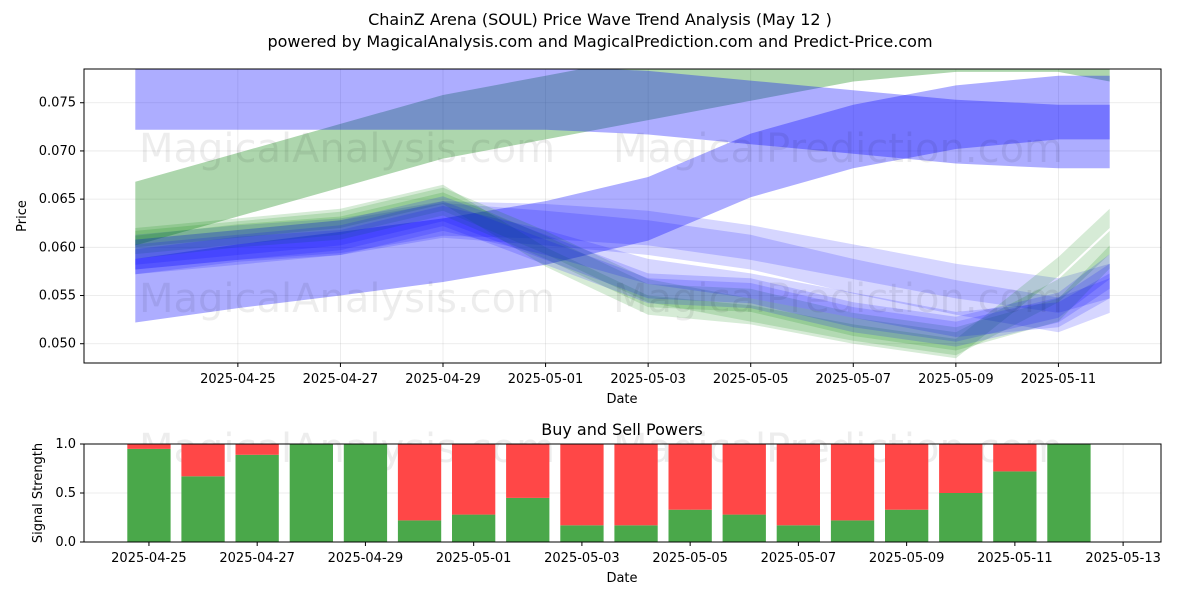  I want to click on price-x-tick-label: 2025-05-07, so click(854, 379).